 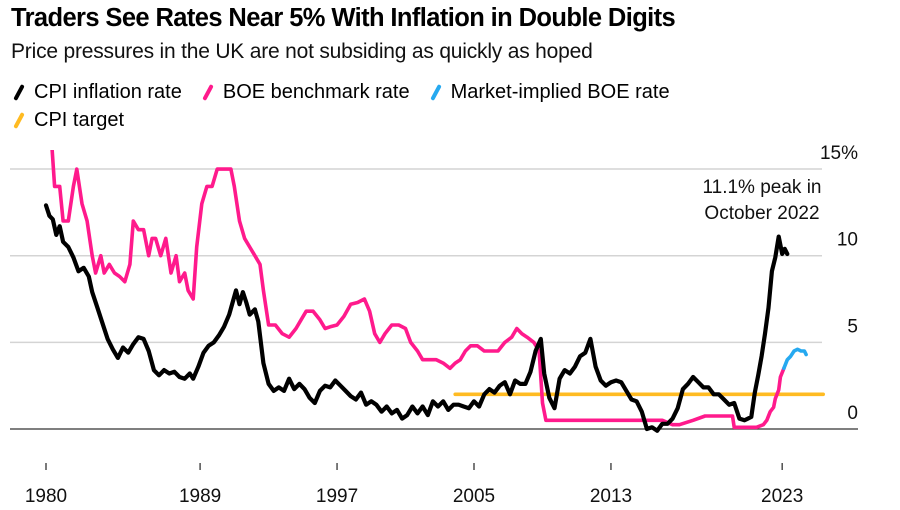 What do you see at coordinates (782, 496) in the screenshot?
I see `x-tick-label: 2023` at bounding box center [782, 496].